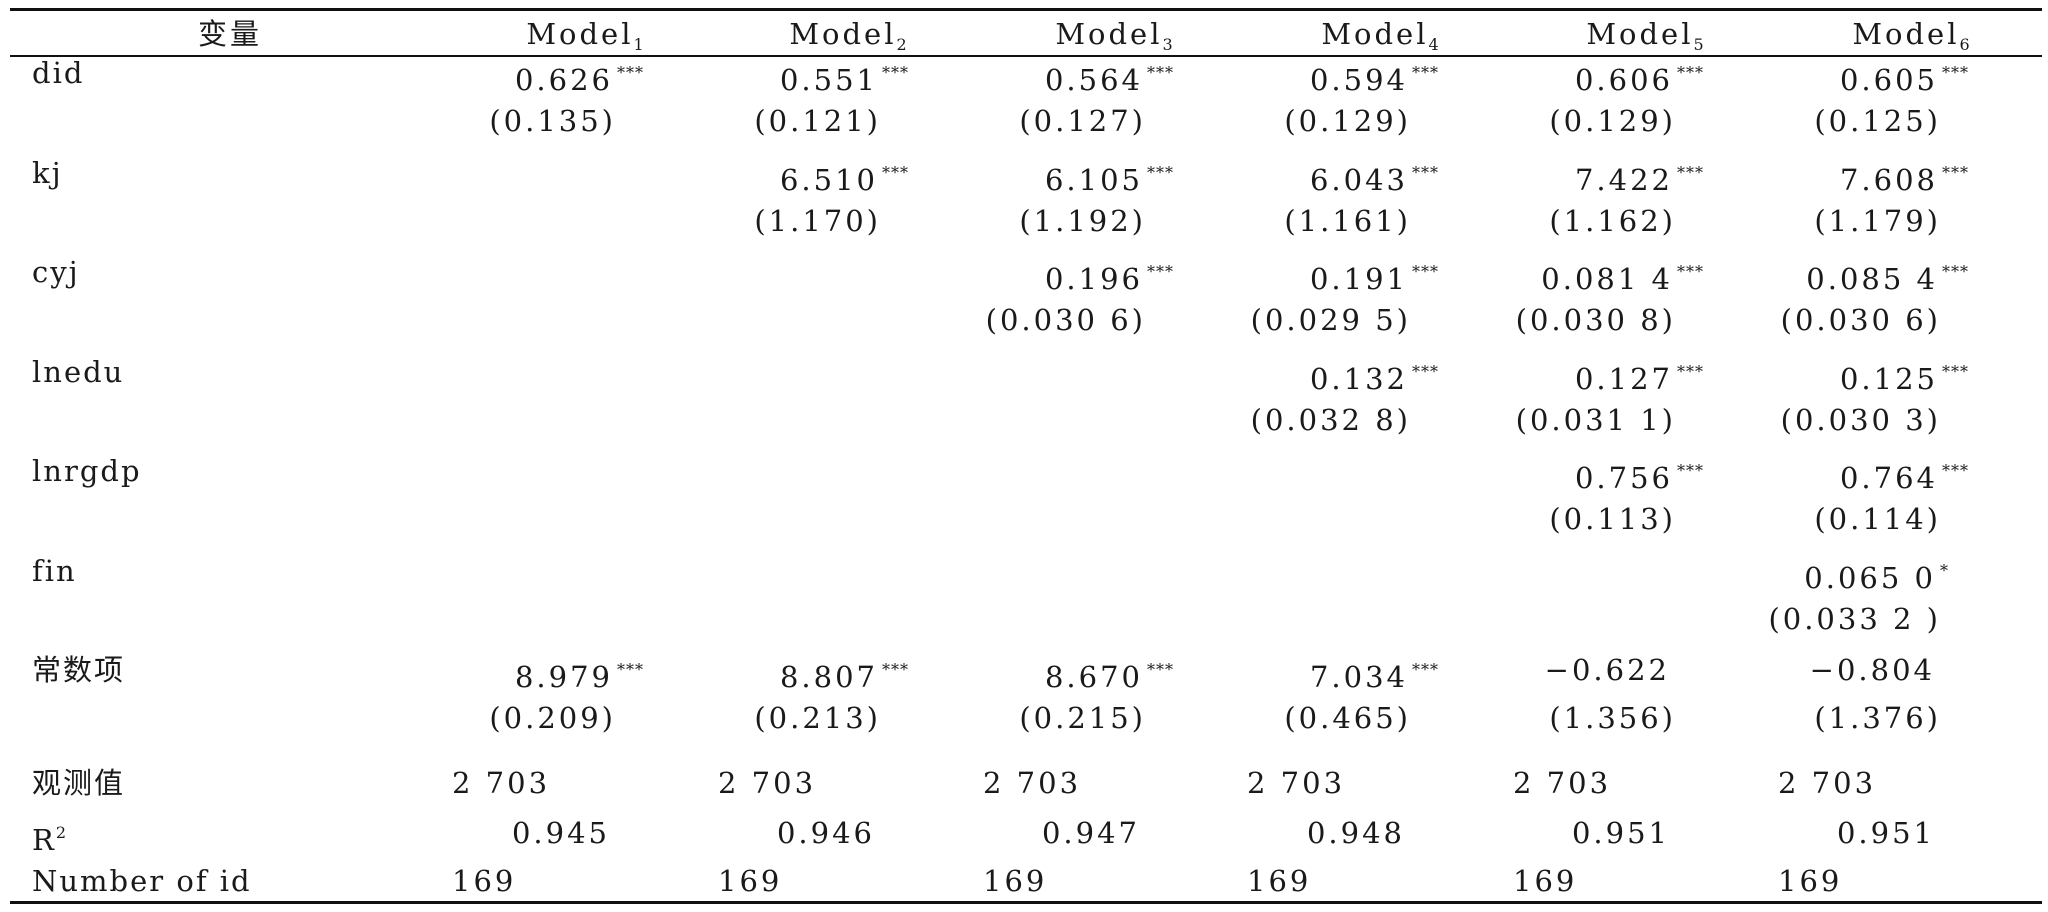 The width and height of the screenshot is (2048, 912). Describe the element at coordinates (61, 832) in the screenshot. I see `stat-label-superscript: 2` at that location.